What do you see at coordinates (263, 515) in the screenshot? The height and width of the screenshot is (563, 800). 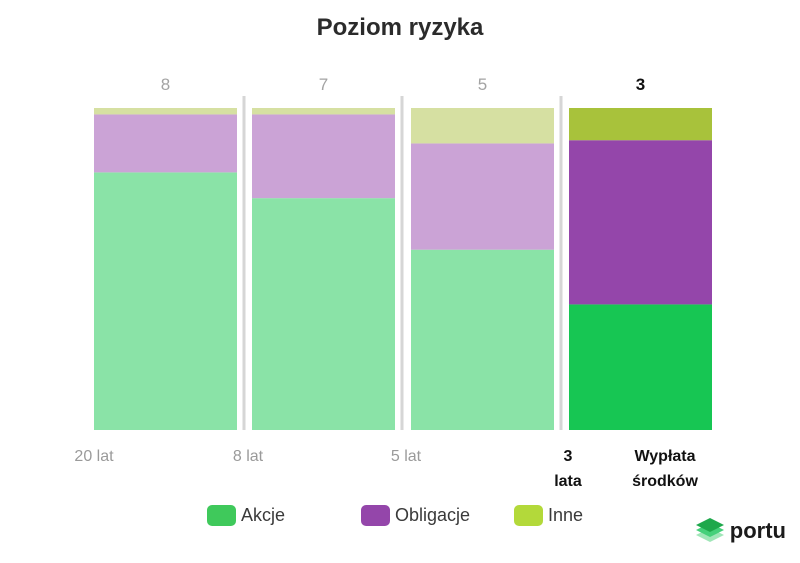 I see `legend-label-akcje: Akcje` at bounding box center [263, 515].